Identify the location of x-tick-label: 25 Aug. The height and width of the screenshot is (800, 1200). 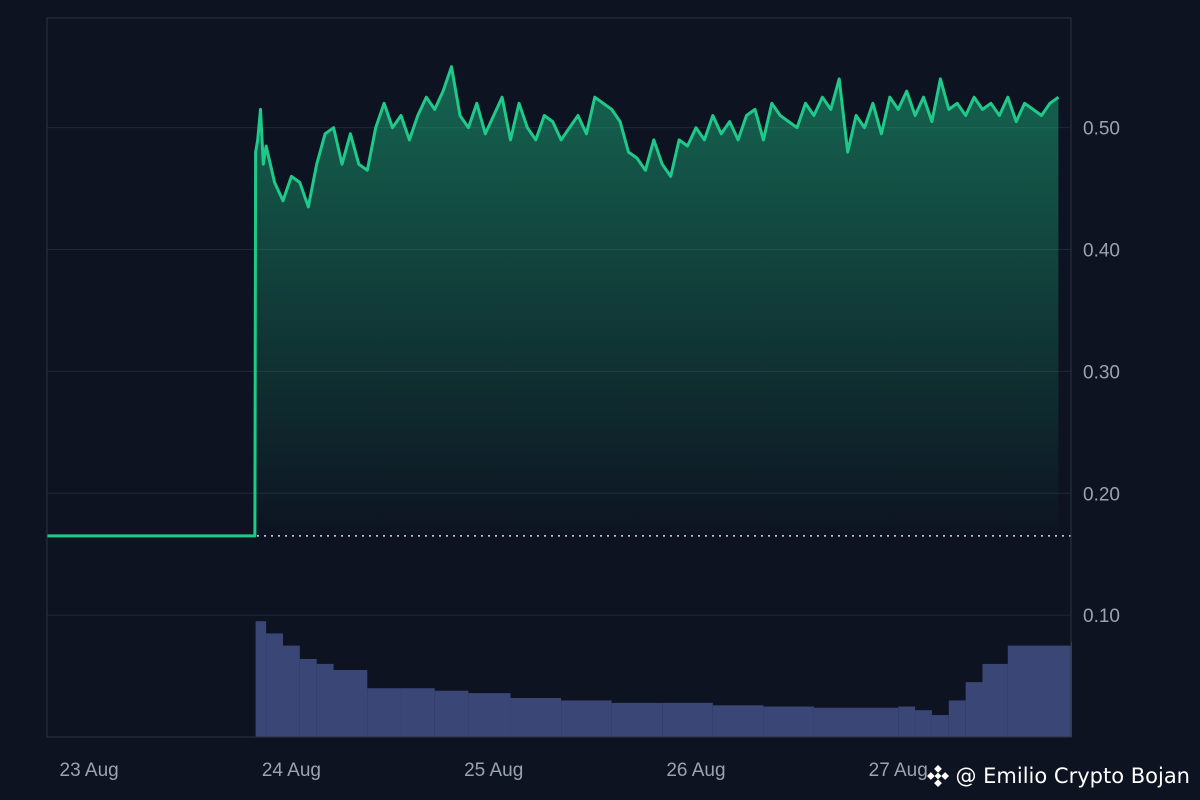
(493, 770).